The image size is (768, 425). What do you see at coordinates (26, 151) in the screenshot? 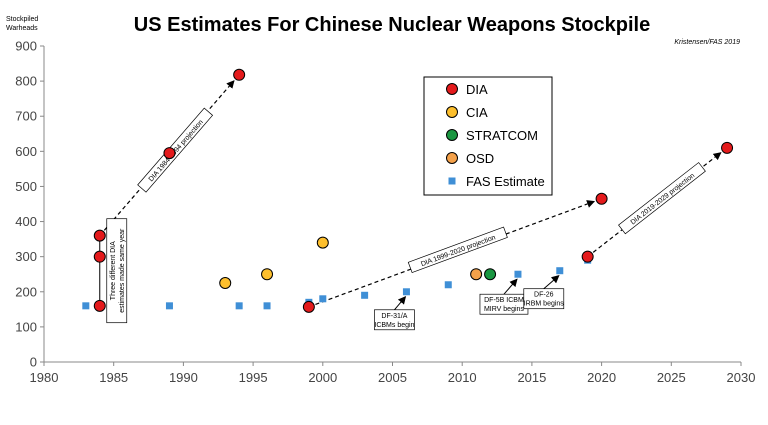
I see `y-tick-label: 600` at bounding box center [26, 151].